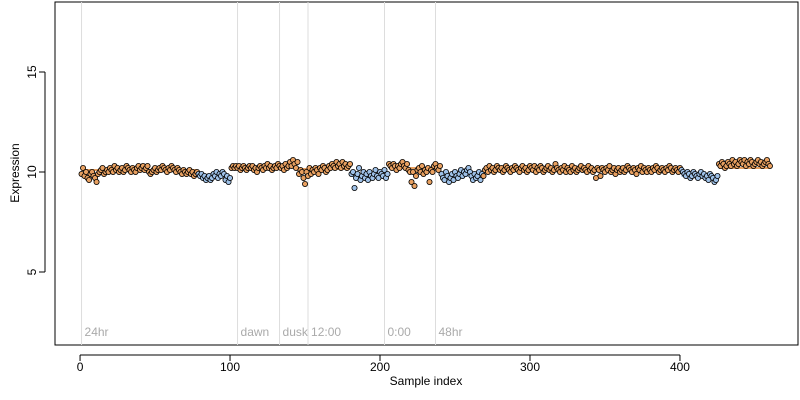  Describe the element at coordinates (255, 332) in the screenshot. I see `annotation-label: dawn` at that location.